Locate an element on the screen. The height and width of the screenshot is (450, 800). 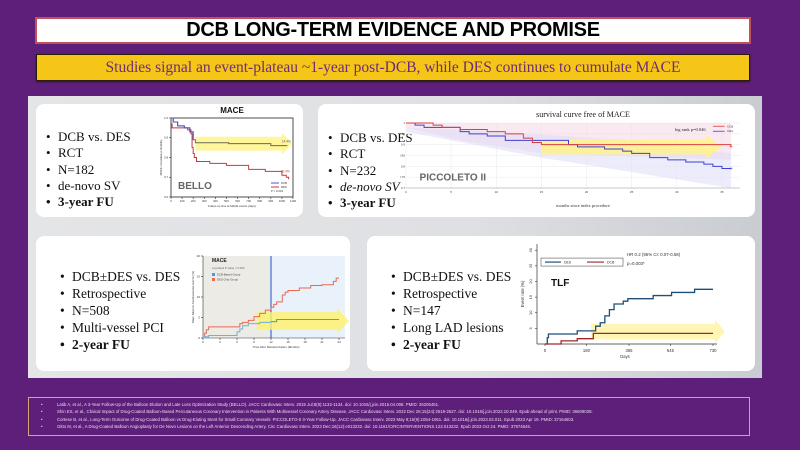
hazard-ratio-text: HR 0.2 (95% CI: 0.07-0.58) is located at coordinates (654, 254).